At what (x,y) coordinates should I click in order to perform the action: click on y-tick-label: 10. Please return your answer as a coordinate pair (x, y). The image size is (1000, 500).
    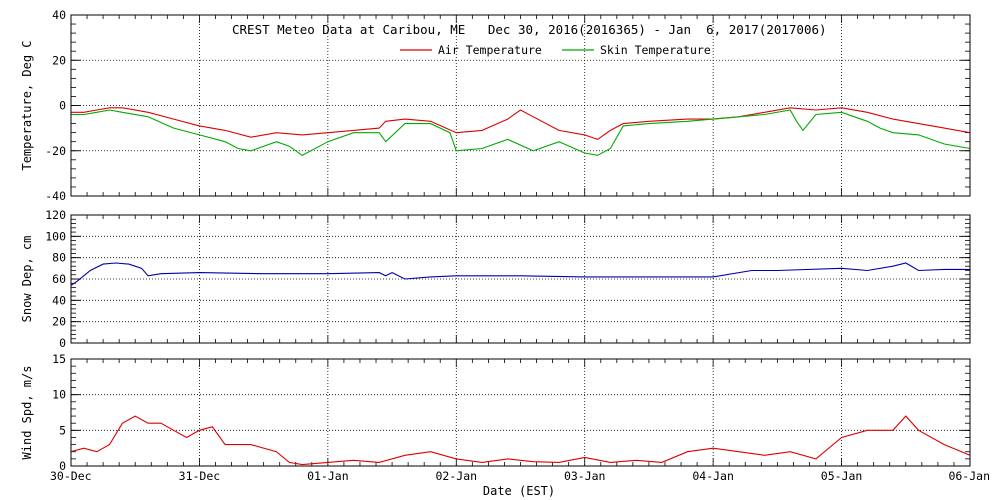
    Looking at the image, I should click on (59, 395).